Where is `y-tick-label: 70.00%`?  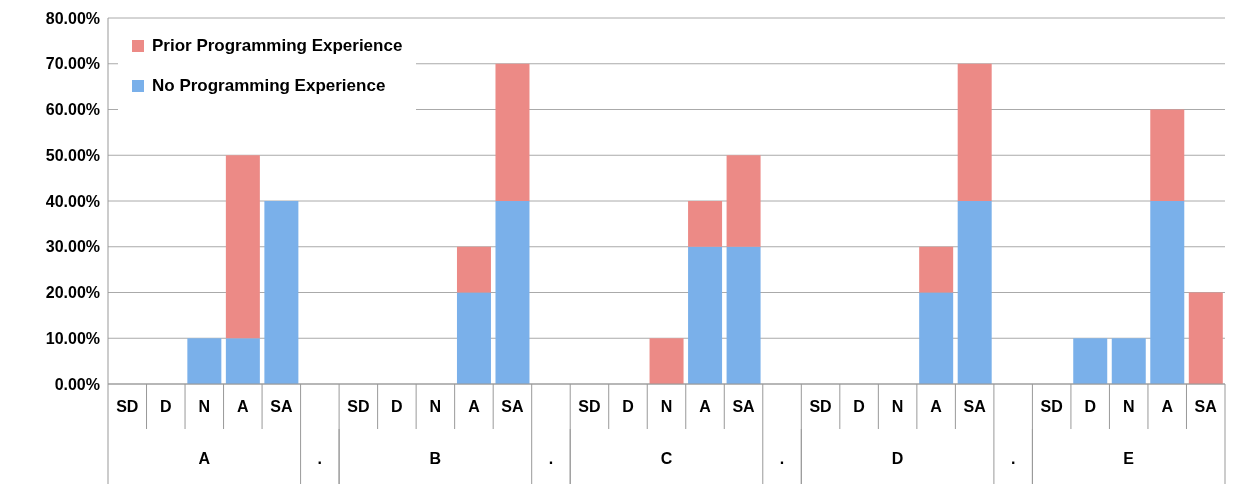 y-tick-label: 70.00% is located at coordinates (72, 64).